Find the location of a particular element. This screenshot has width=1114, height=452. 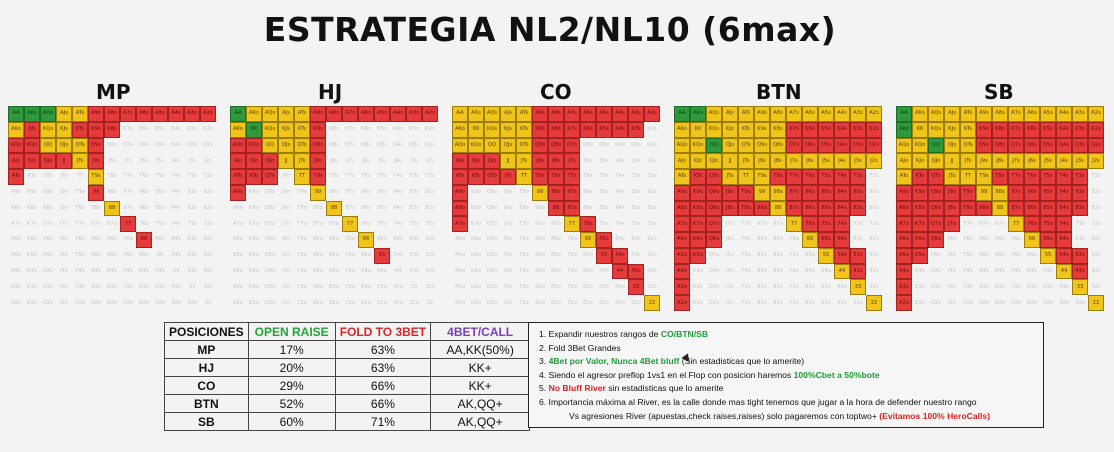

hand-cell: J9o is located at coordinates (507, 192).